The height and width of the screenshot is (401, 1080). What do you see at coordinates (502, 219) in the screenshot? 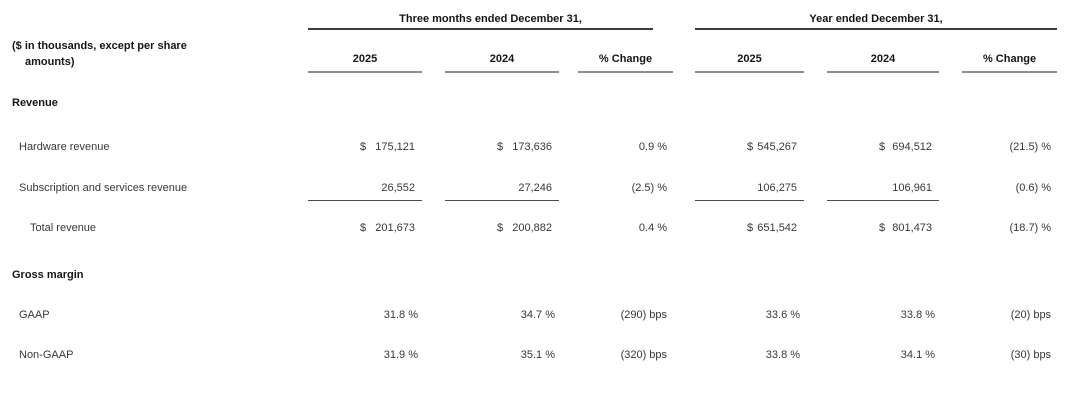
I see `cell-q2024: $200,882` at bounding box center [502, 219].